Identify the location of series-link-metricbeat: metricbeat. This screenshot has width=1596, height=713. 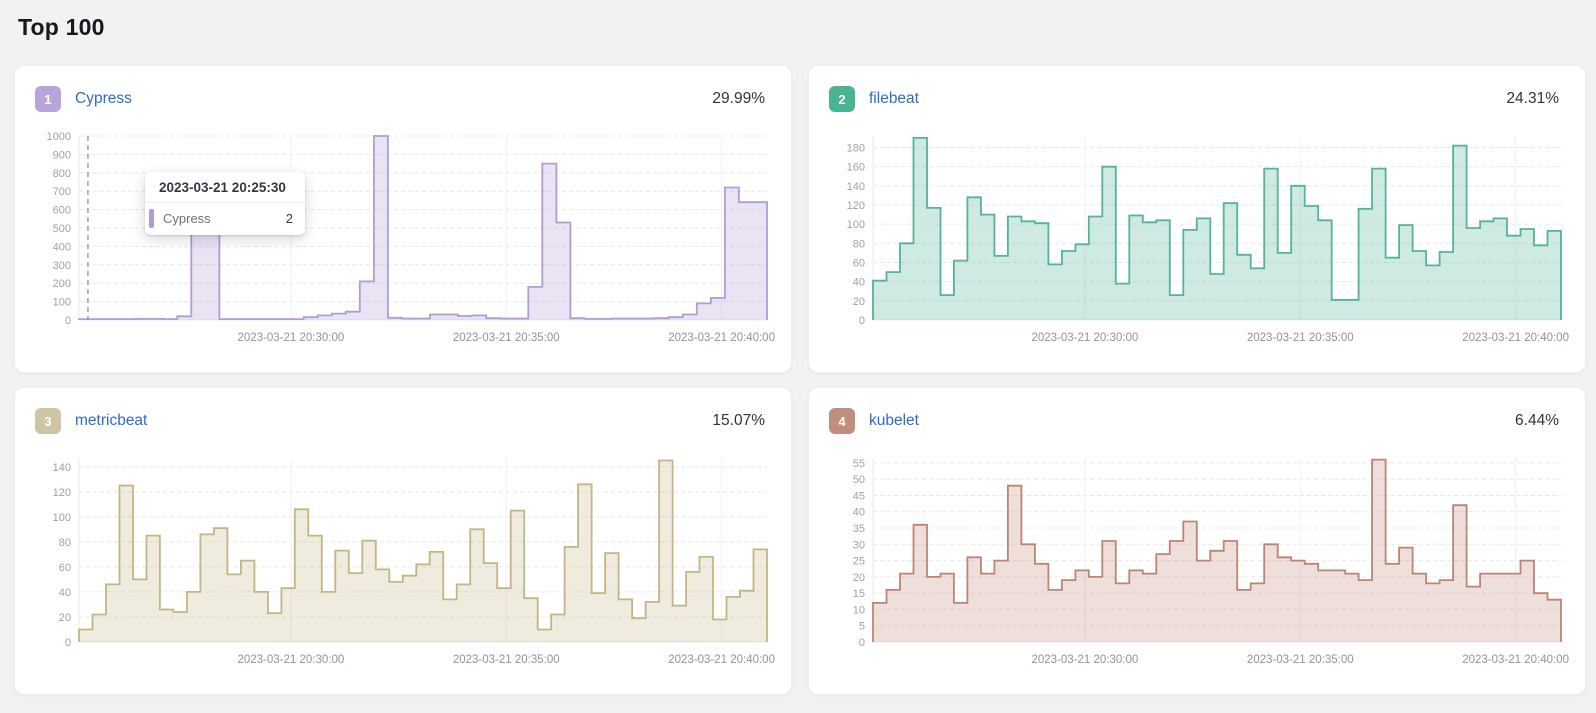
(111, 420).